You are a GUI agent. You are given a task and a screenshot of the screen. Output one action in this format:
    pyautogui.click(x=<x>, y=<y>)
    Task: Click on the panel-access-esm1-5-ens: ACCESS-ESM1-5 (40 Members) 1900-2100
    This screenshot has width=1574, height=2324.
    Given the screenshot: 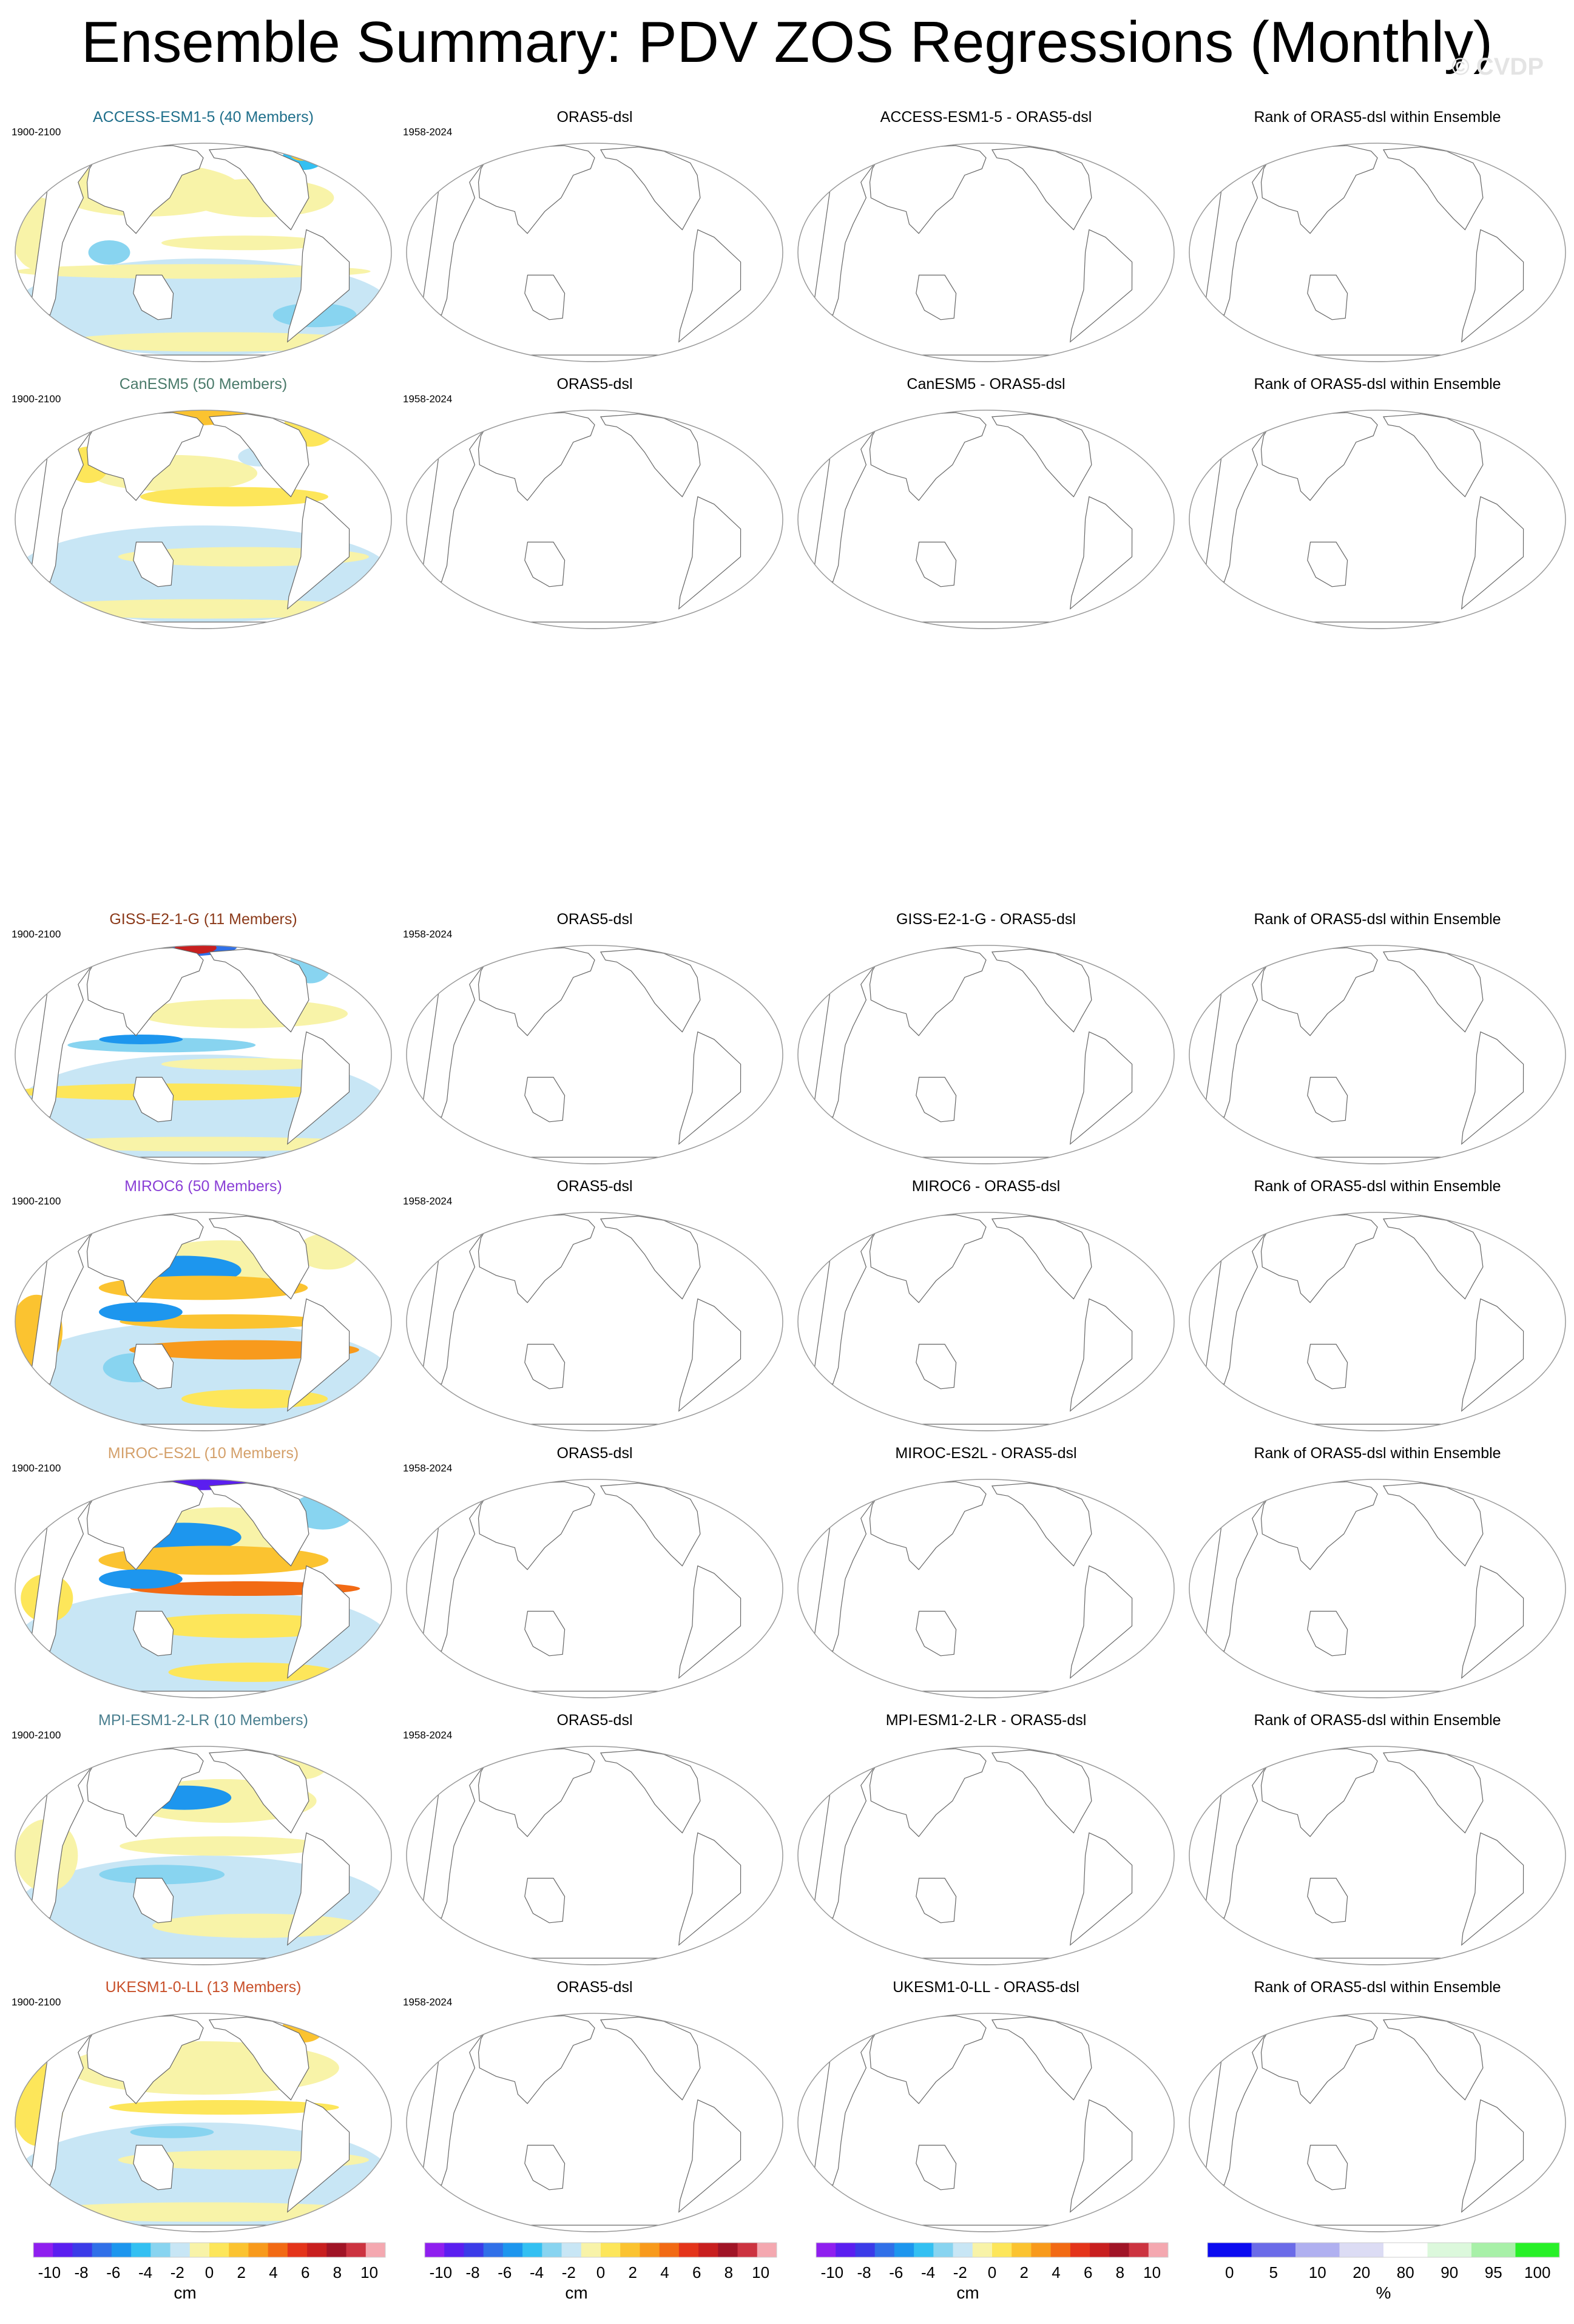 What is the action you would take?
    pyautogui.click(x=203, y=238)
    